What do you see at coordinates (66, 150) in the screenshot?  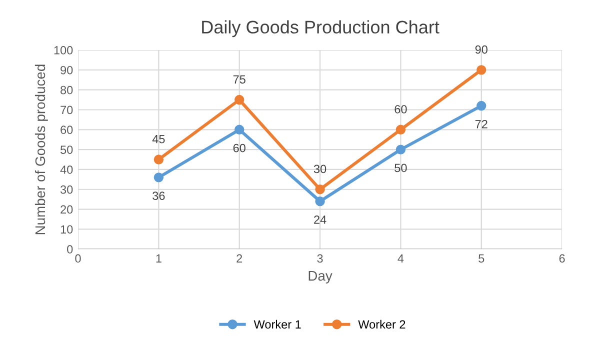 I see `y-tick-label: 50` at bounding box center [66, 150].